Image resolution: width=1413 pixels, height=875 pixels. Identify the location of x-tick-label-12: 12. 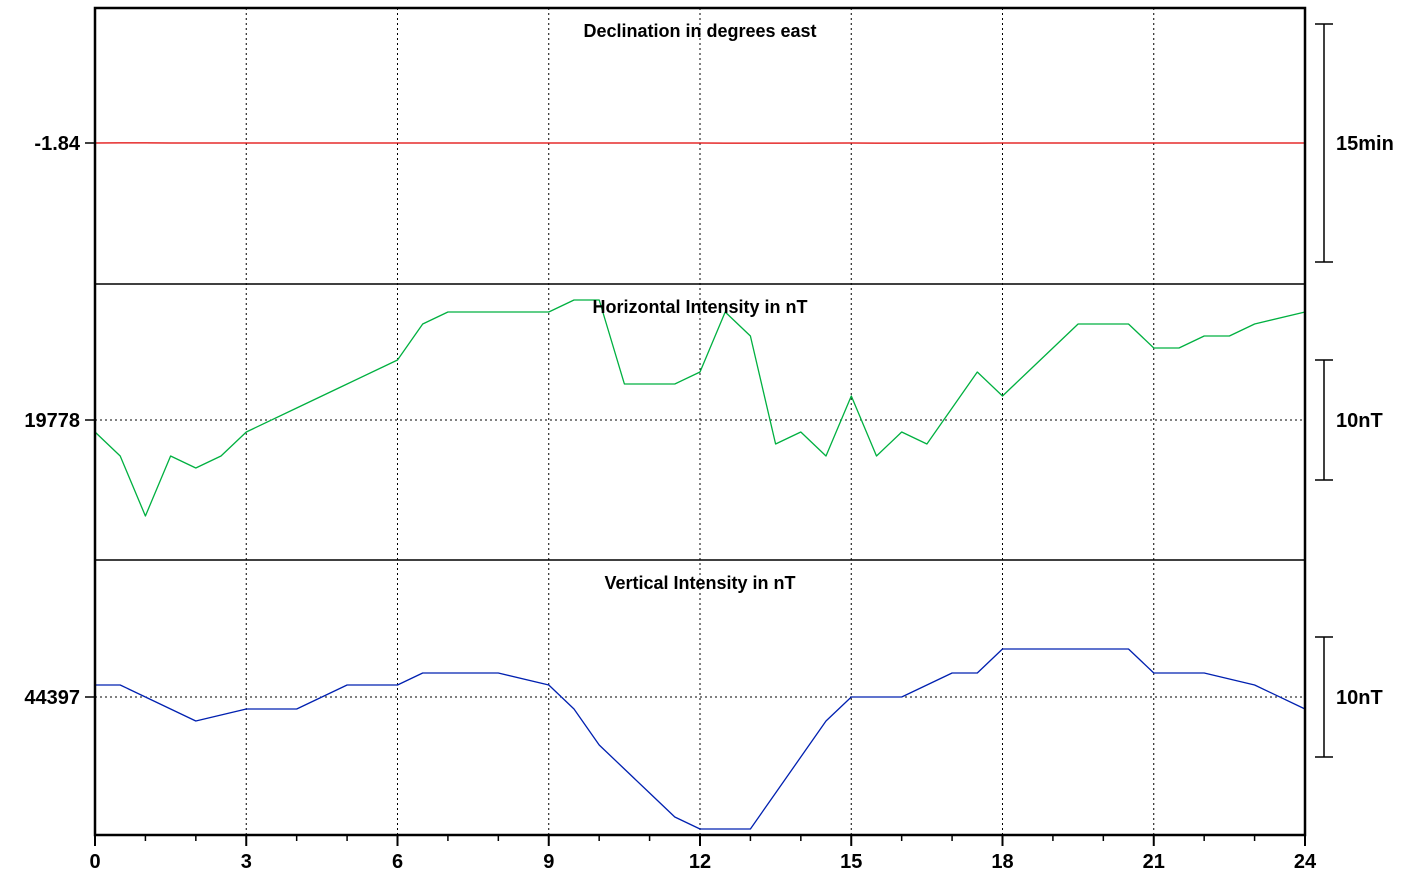
(700, 862).